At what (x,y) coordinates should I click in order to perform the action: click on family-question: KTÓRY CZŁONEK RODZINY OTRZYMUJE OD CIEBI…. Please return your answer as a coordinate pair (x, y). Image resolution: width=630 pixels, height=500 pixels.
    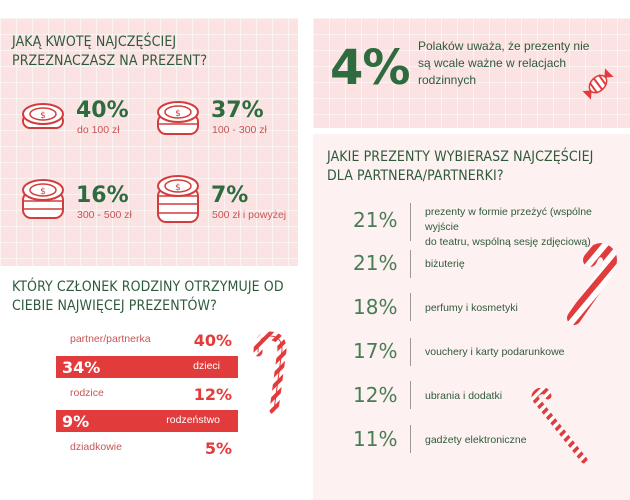
    Looking at the image, I should click on (148, 296).